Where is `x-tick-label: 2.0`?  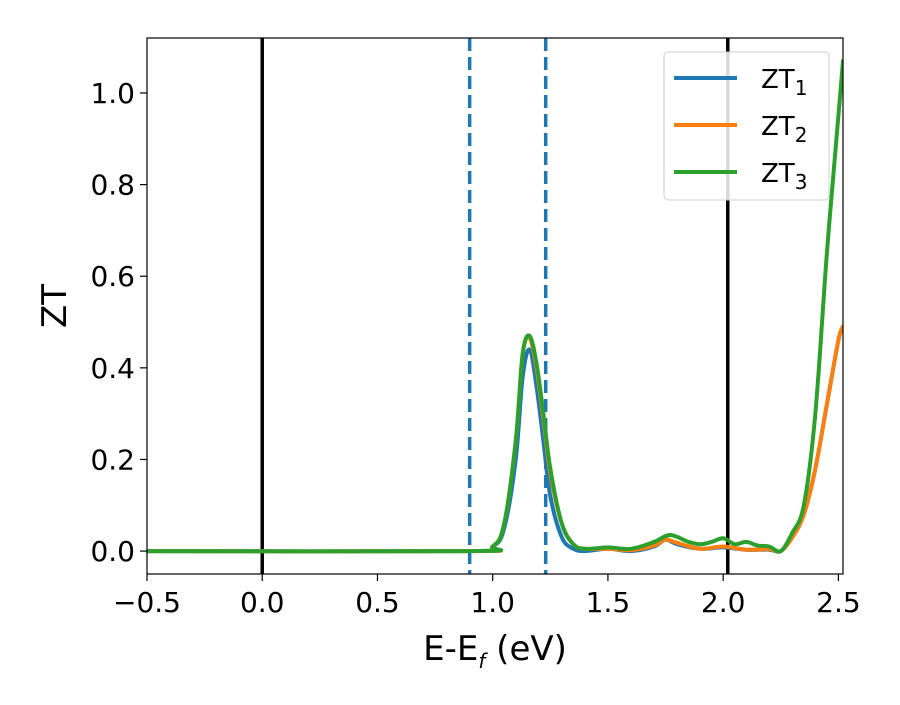
x-tick-label: 2.0 is located at coordinates (723, 602).